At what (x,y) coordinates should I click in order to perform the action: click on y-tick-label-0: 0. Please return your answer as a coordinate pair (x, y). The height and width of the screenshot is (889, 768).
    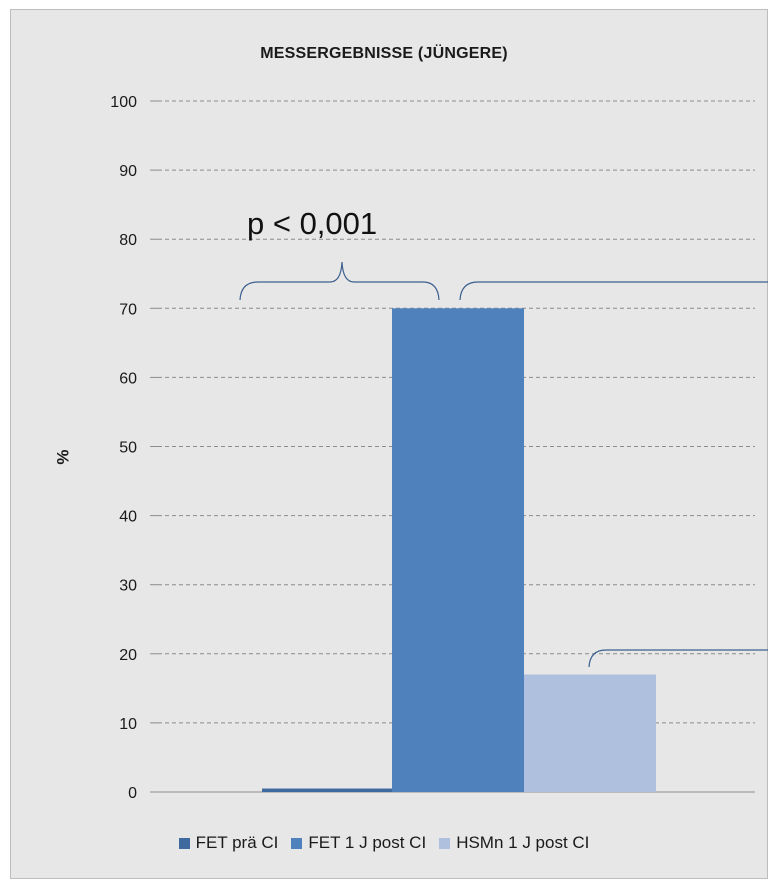
    Looking at the image, I should click on (132, 793).